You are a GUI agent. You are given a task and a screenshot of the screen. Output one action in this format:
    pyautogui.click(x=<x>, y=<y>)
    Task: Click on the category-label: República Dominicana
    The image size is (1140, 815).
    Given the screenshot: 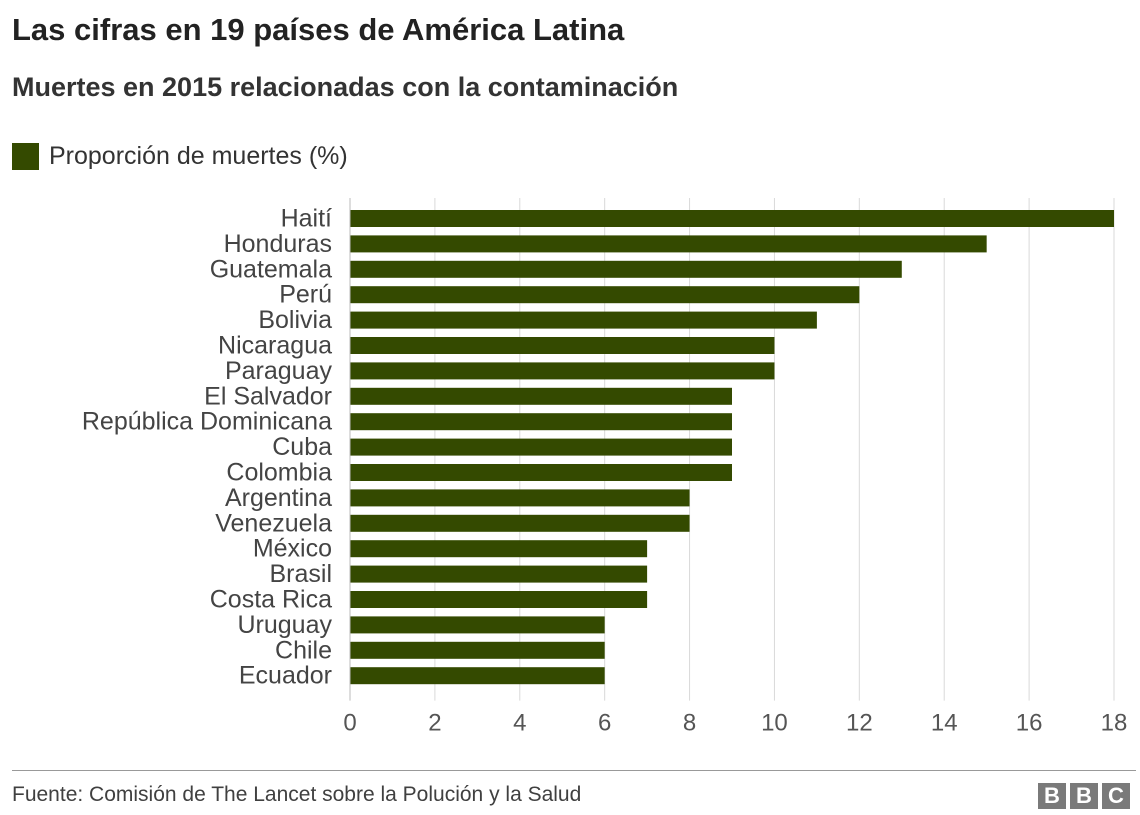 What is the action you would take?
    pyautogui.click(x=207, y=422)
    